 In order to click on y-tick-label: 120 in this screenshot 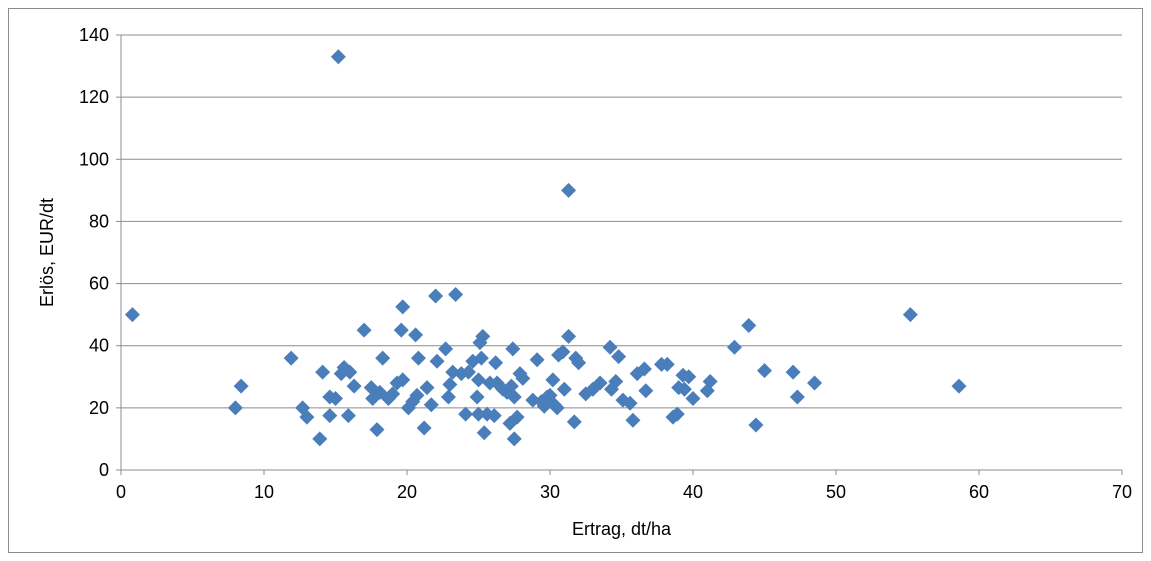, I will do `click(94, 97)`.